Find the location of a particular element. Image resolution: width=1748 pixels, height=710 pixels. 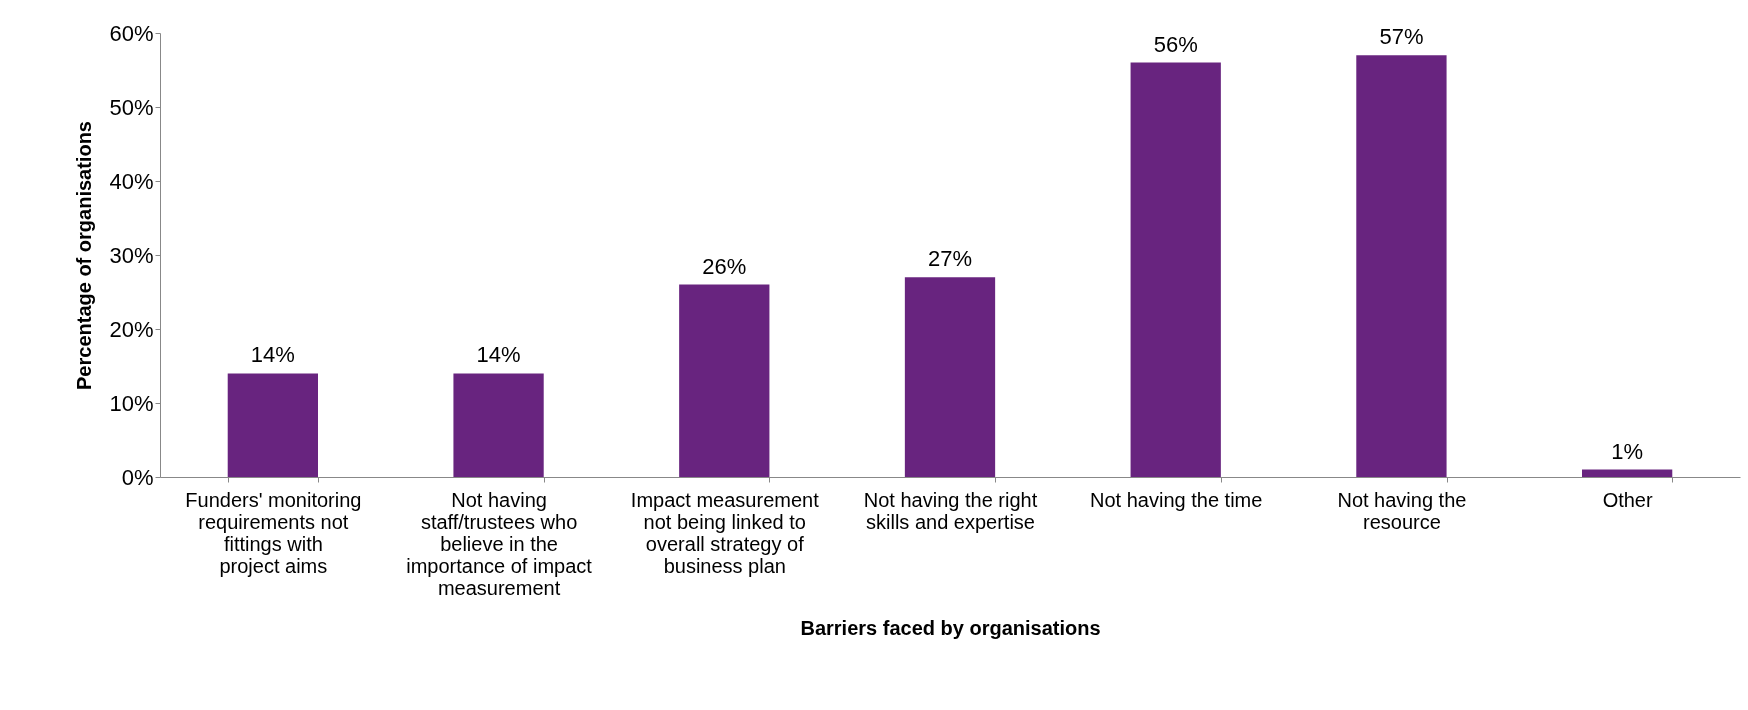

data-label: 26% is located at coordinates (724, 266).